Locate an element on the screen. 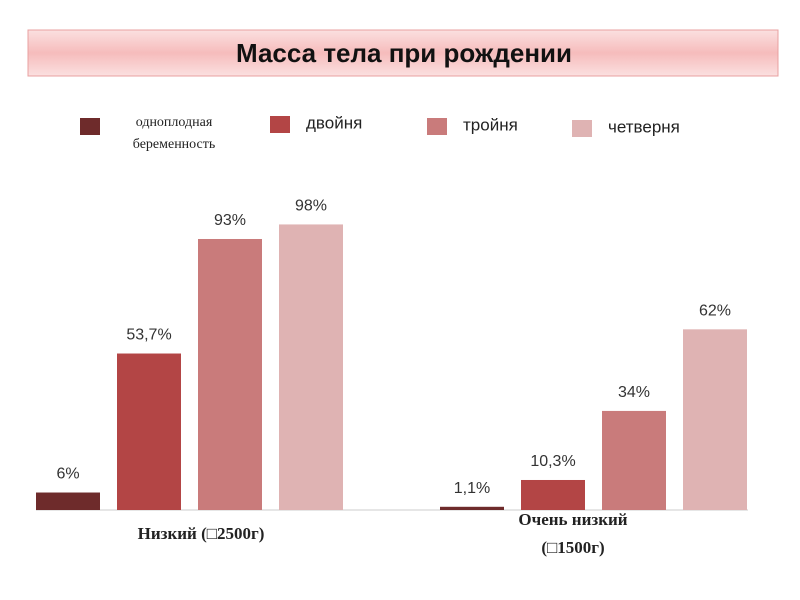 The width and height of the screenshot is (800, 600). title-box is located at coordinates (403, 53).